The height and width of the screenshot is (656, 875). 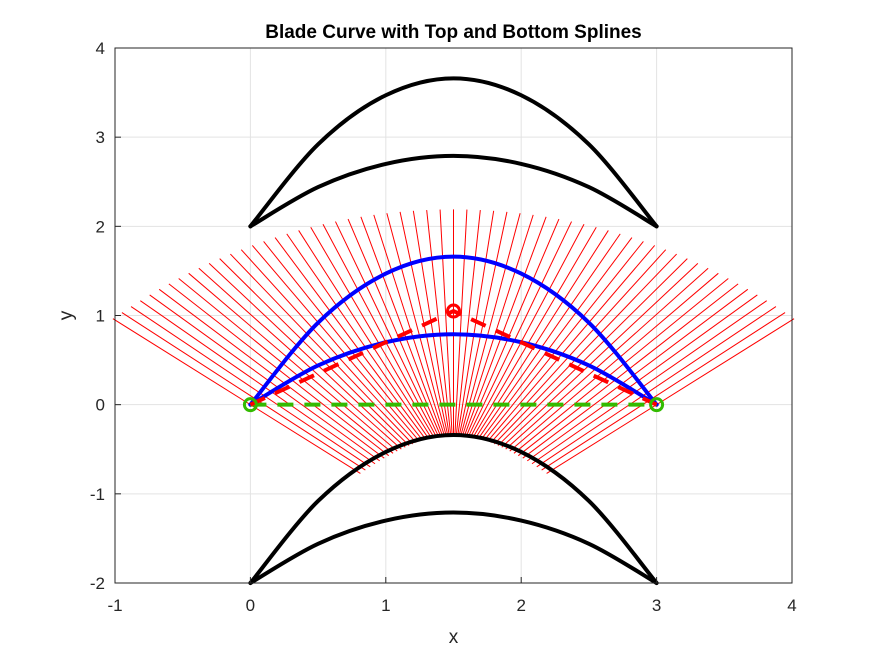 I want to click on y-tick-label: 4, so click(x=100, y=48).